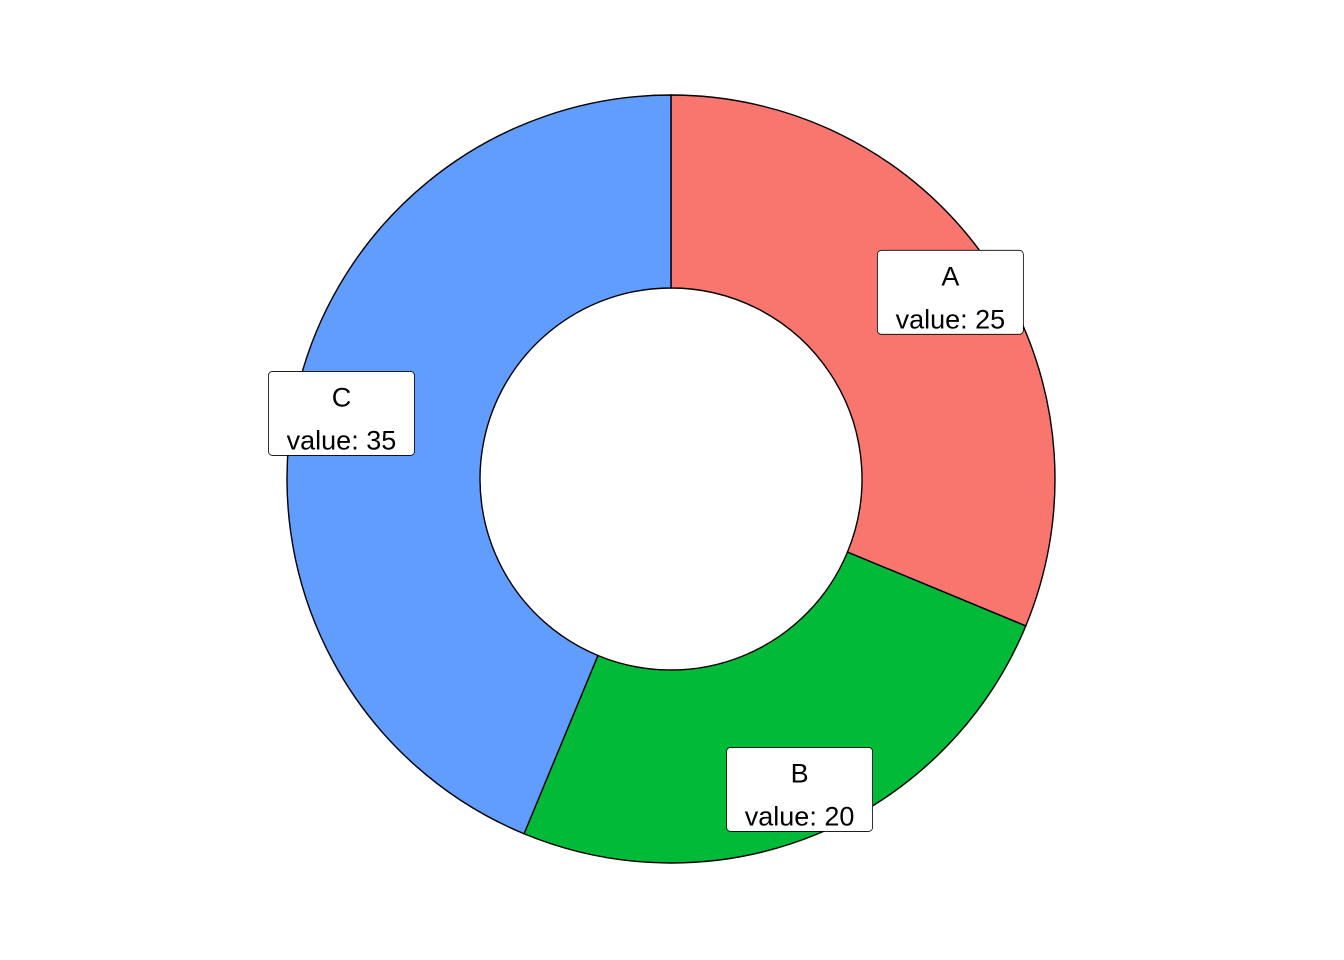 This screenshot has width=1344, height=960. I want to click on label-category: A, so click(950, 276).